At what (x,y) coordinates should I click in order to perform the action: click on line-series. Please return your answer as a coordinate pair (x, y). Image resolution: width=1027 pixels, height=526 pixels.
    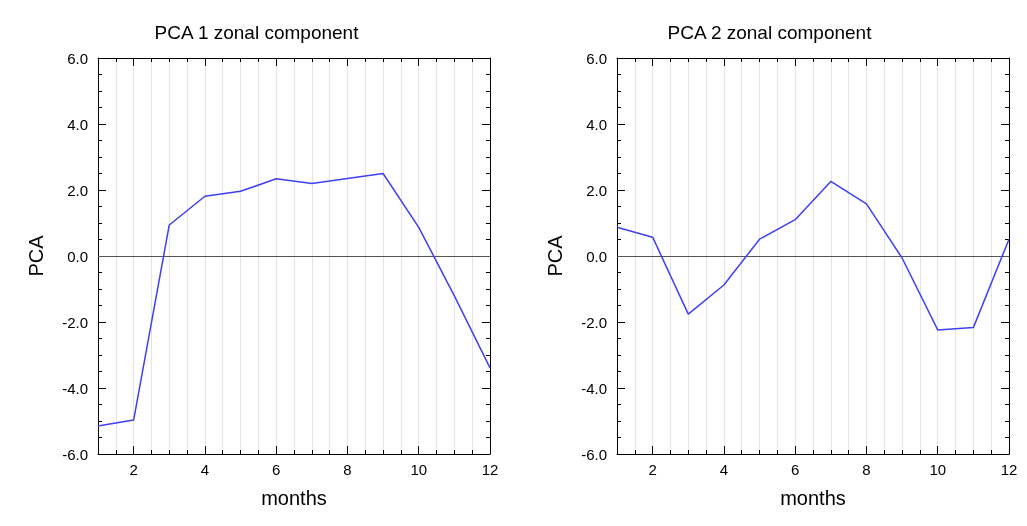
    Looking at the image, I should click on (813, 255).